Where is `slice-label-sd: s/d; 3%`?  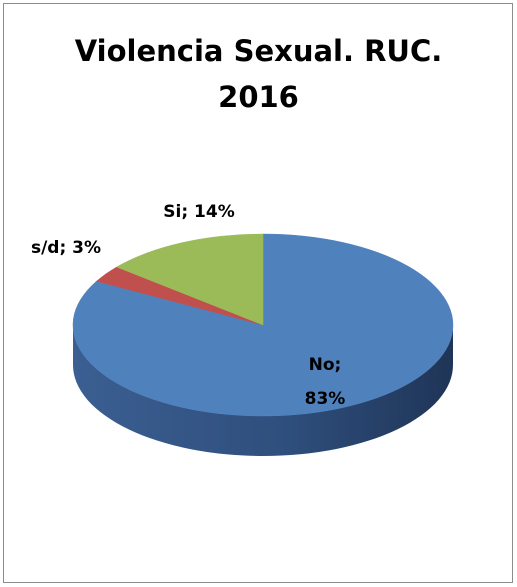
slice-label-sd: s/d; 3% is located at coordinates (66, 248).